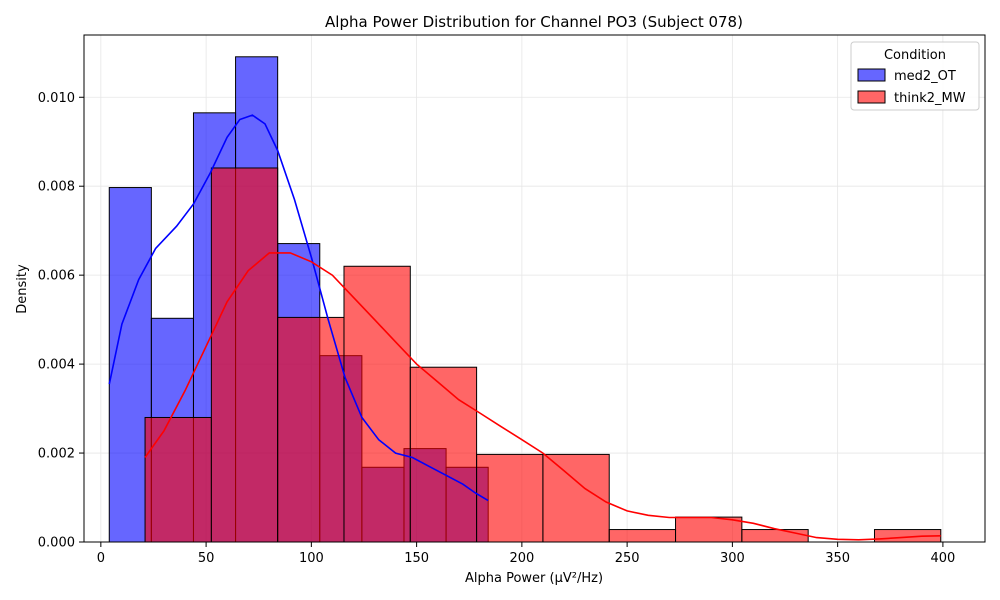  I want to click on x-tick-label: 350, so click(837, 558).